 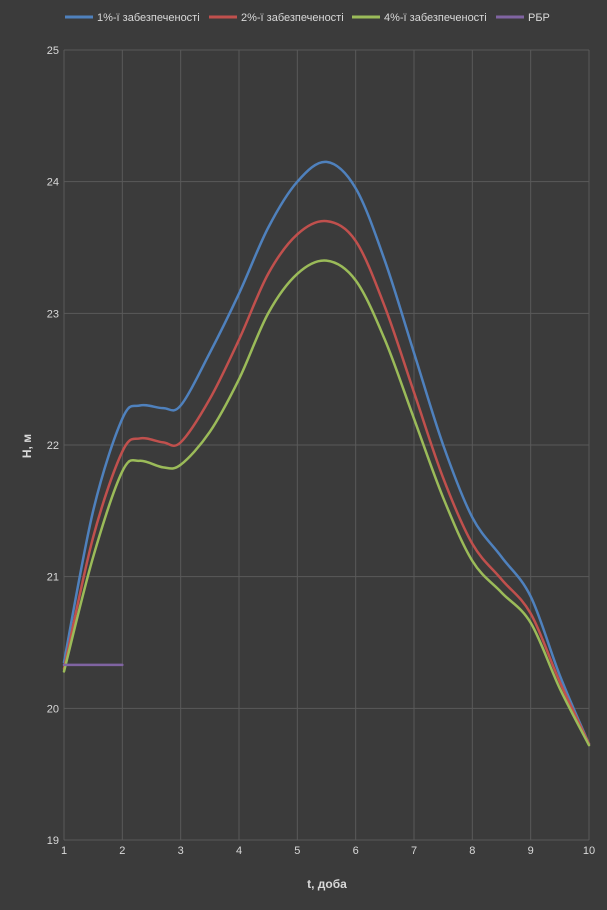 I want to click on y-tick-label: 24, so click(x=53, y=183).